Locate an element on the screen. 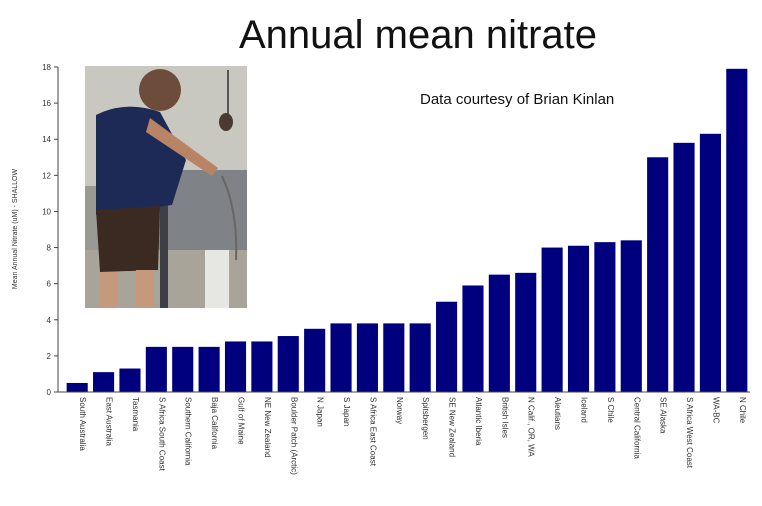  chart-title: Annual mean nitrate is located at coordinates (418, 35).